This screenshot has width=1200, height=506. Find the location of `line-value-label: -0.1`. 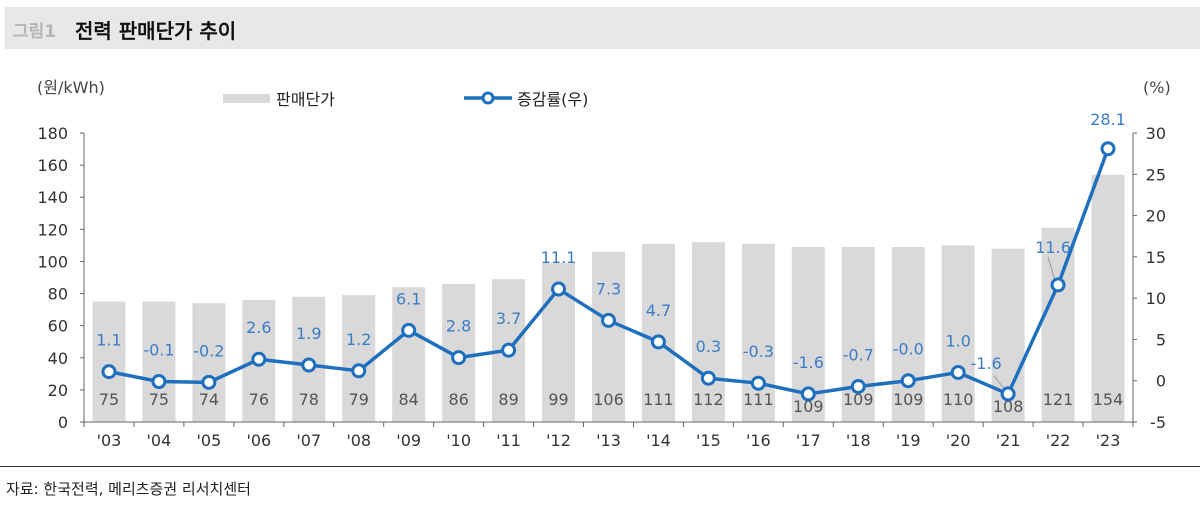

line-value-label: -0.1 is located at coordinates (158, 350).